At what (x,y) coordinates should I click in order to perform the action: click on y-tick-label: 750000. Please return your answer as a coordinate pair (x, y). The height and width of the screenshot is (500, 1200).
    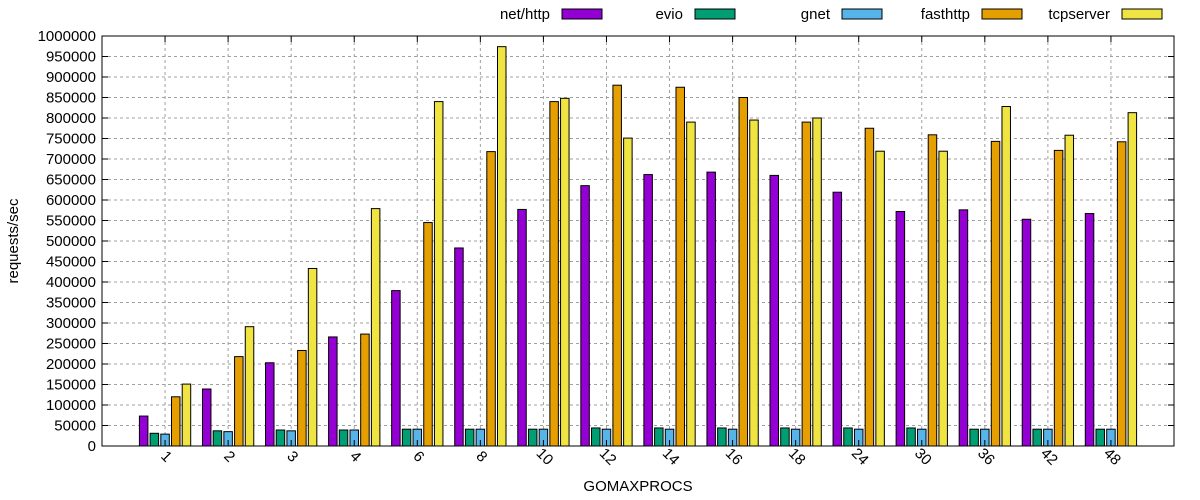
    Looking at the image, I should click on (71, 139).